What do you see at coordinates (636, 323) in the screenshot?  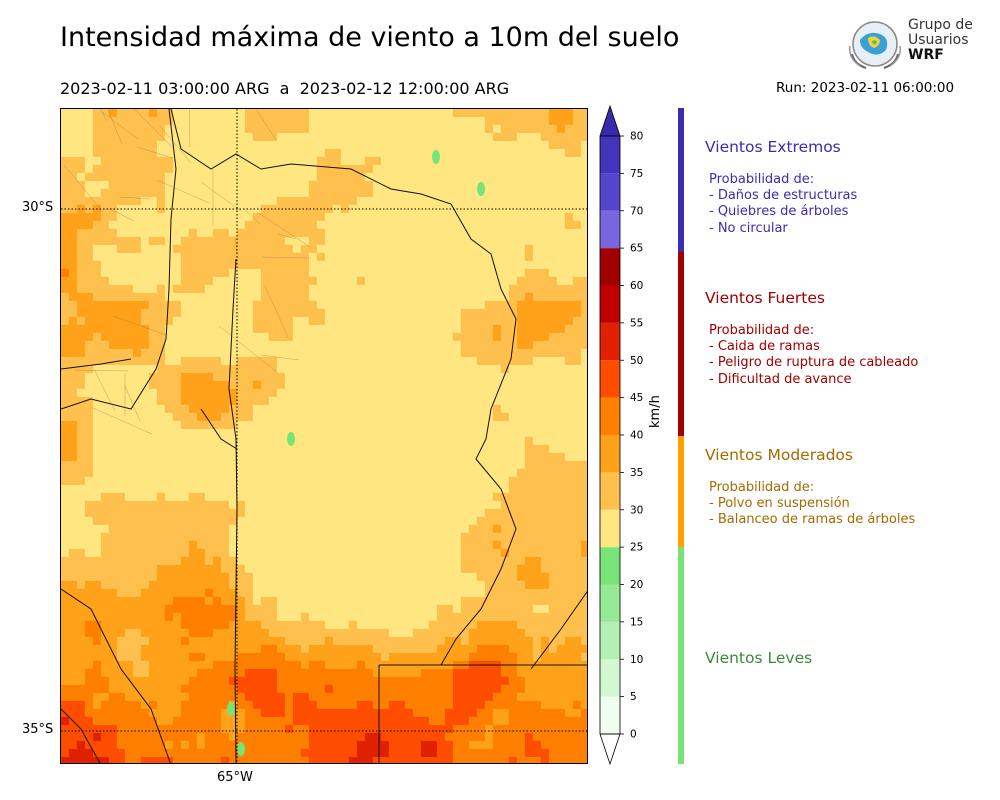 I see `colorbar-tick-label: 55` at bounding box center [636, 323].